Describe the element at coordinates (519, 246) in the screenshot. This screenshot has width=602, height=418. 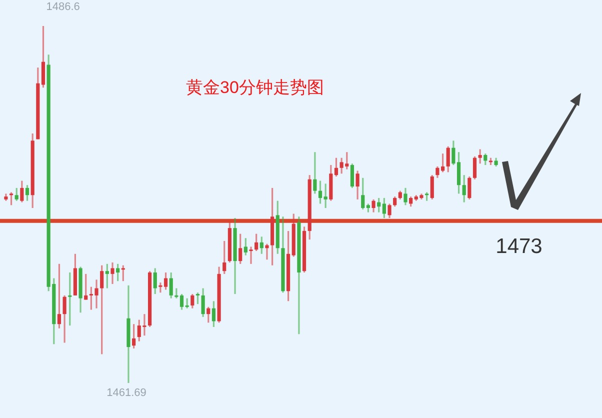
I see `ref-line-label: 1473` at that location.